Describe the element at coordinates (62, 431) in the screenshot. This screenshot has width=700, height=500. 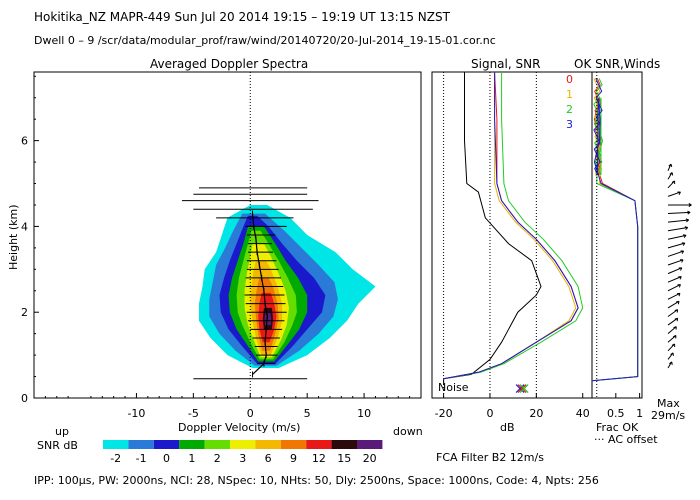
I see `corner-up-label: up` at that location.